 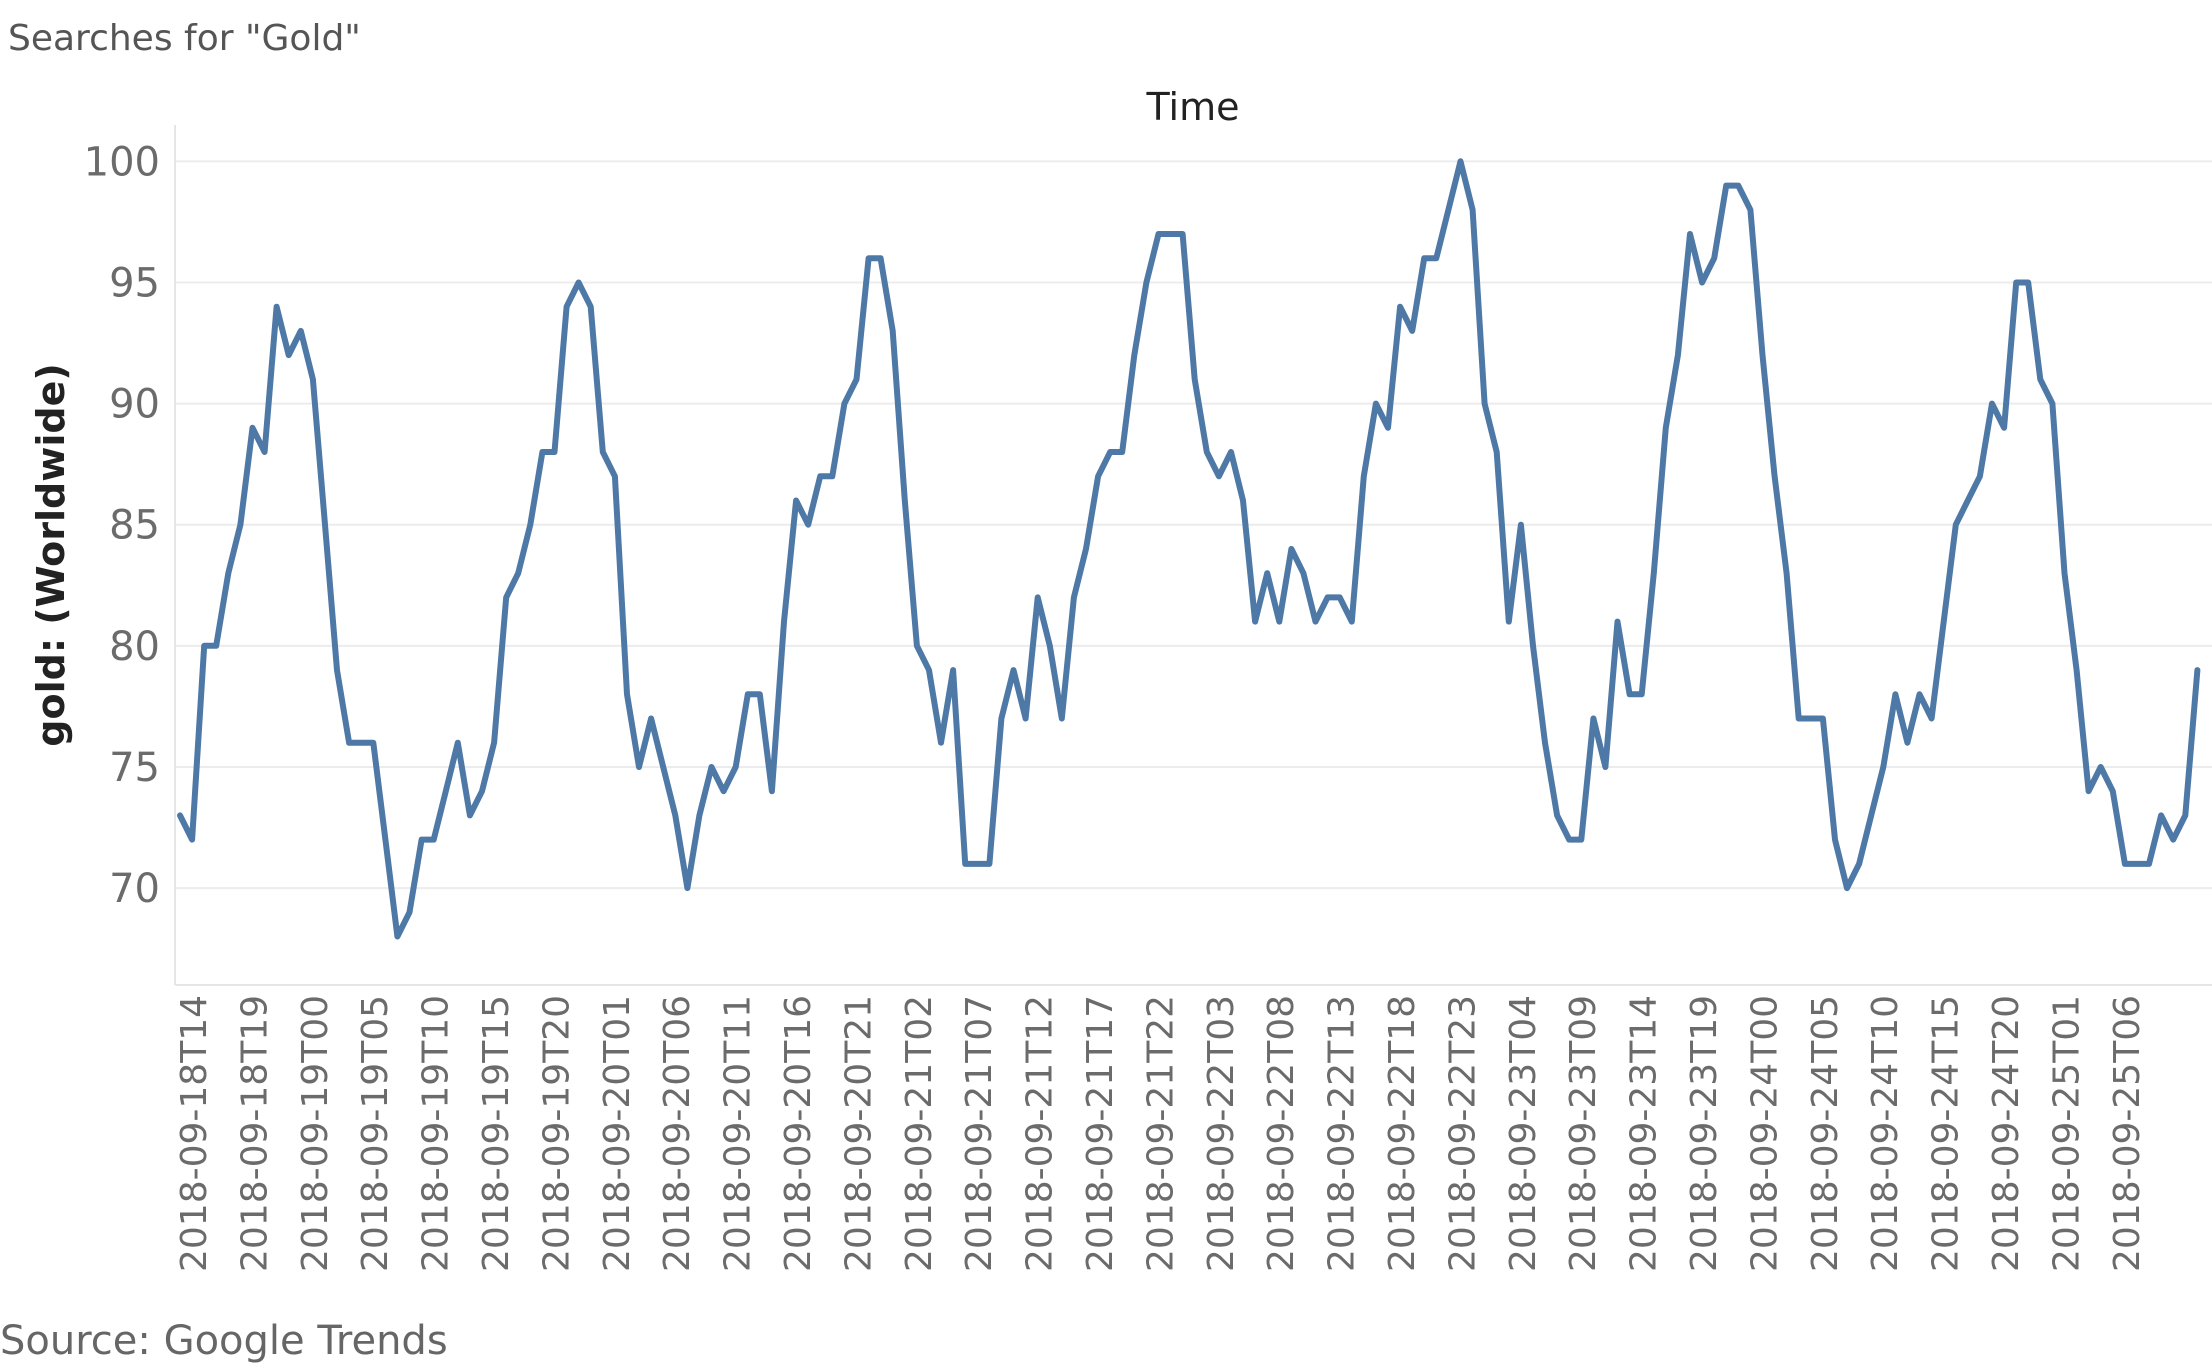 I want to click on x-tick-label: 2018-09-25T01, so click(x=2066, y=1133).